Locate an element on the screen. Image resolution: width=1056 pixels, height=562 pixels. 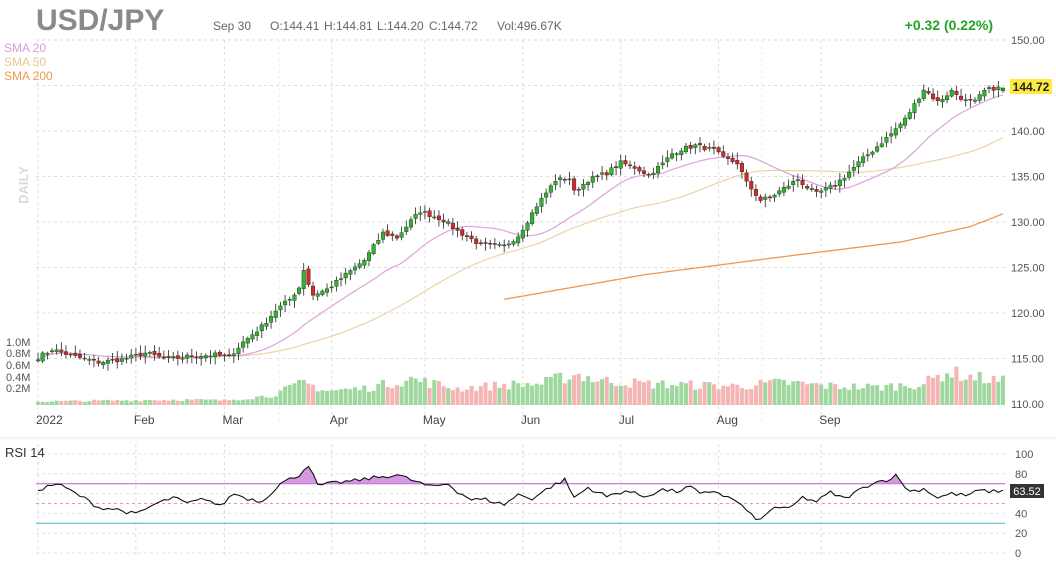
price-tick-label: 140.00 is located at coordinates (1028, 132).